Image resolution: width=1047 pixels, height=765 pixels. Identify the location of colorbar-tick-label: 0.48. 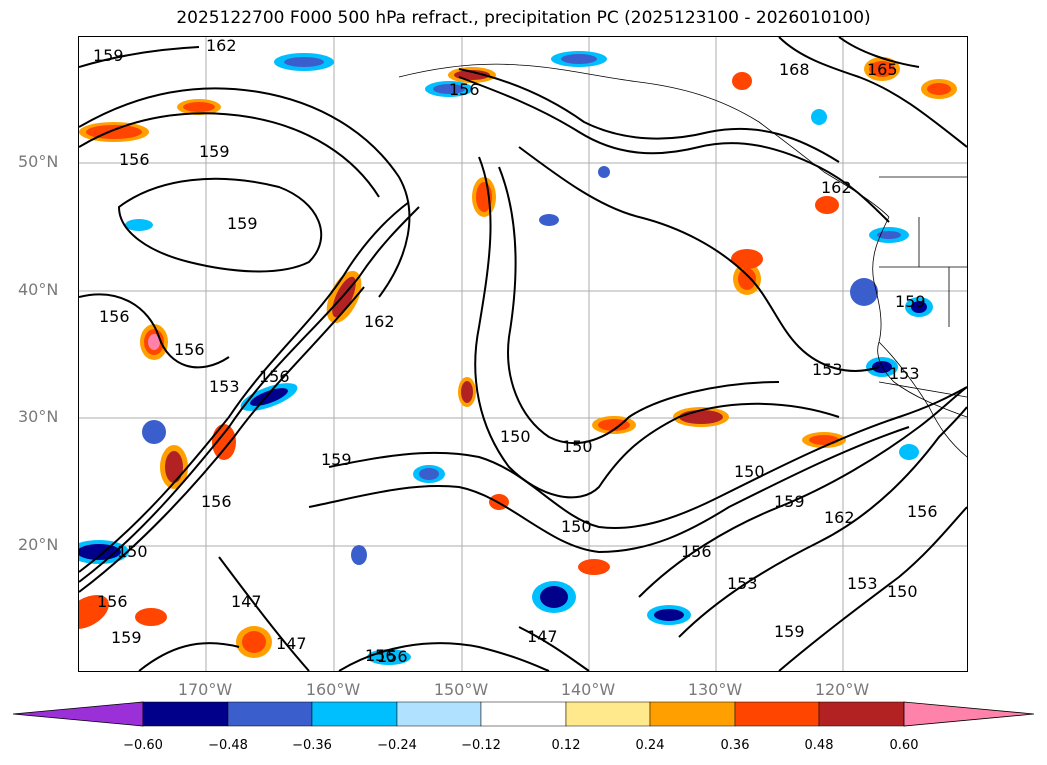
(819, 745).